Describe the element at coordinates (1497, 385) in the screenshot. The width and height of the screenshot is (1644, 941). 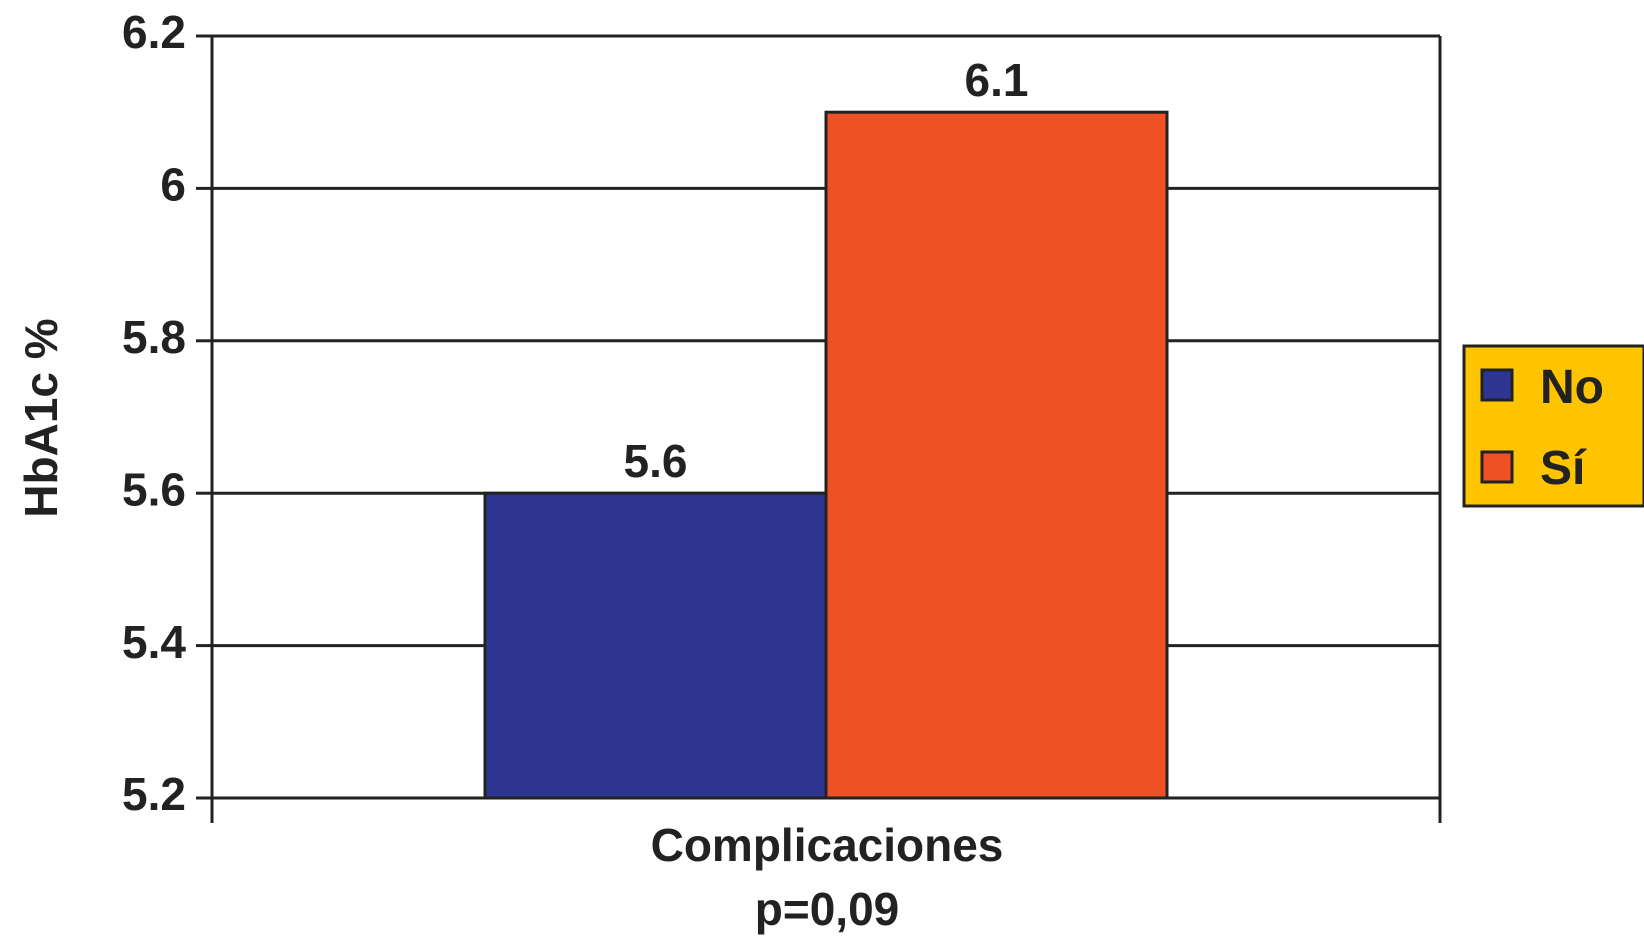
I see `legend-swatch-no` at that location.